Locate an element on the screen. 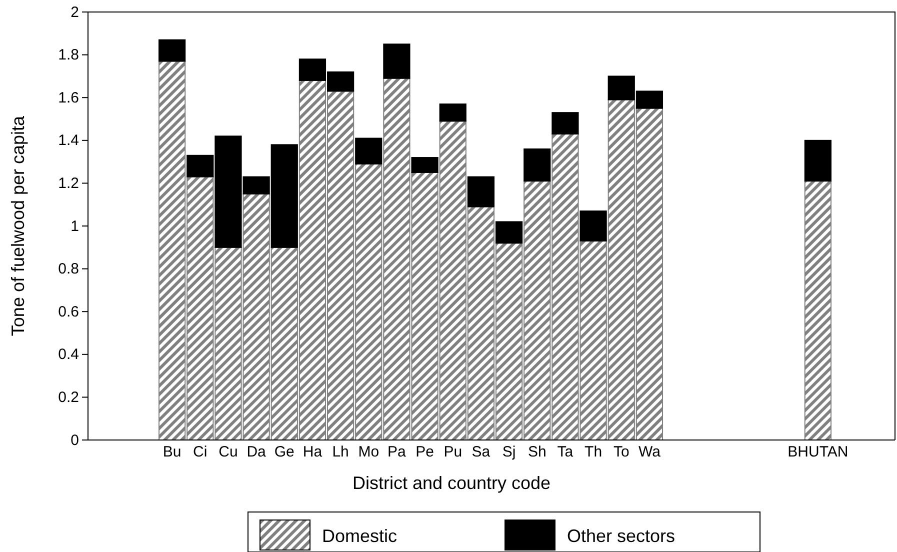 Image resolution: width=897 pixels, height=552 pixels. y-tick-label: 0.2 is located at coordinates (68, 397).